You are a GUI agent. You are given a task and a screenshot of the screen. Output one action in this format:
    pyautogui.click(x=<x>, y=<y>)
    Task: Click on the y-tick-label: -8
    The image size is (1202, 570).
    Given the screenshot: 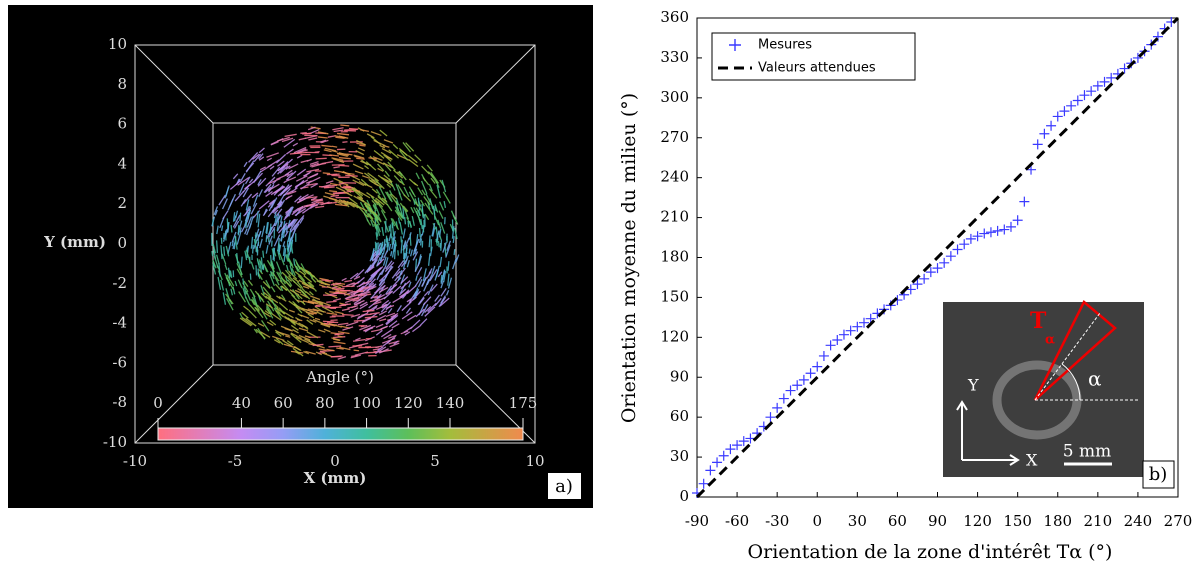 What is the action you would take?
    pyautogui.click(x=119, y=402)
    